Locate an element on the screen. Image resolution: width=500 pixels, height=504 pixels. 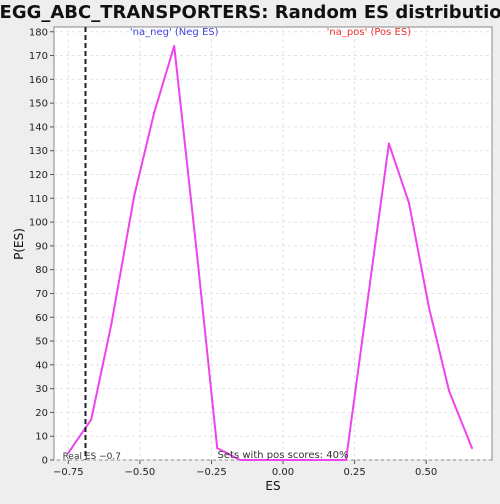
y-tick-label: 120 is located at coordinates (38, 175).